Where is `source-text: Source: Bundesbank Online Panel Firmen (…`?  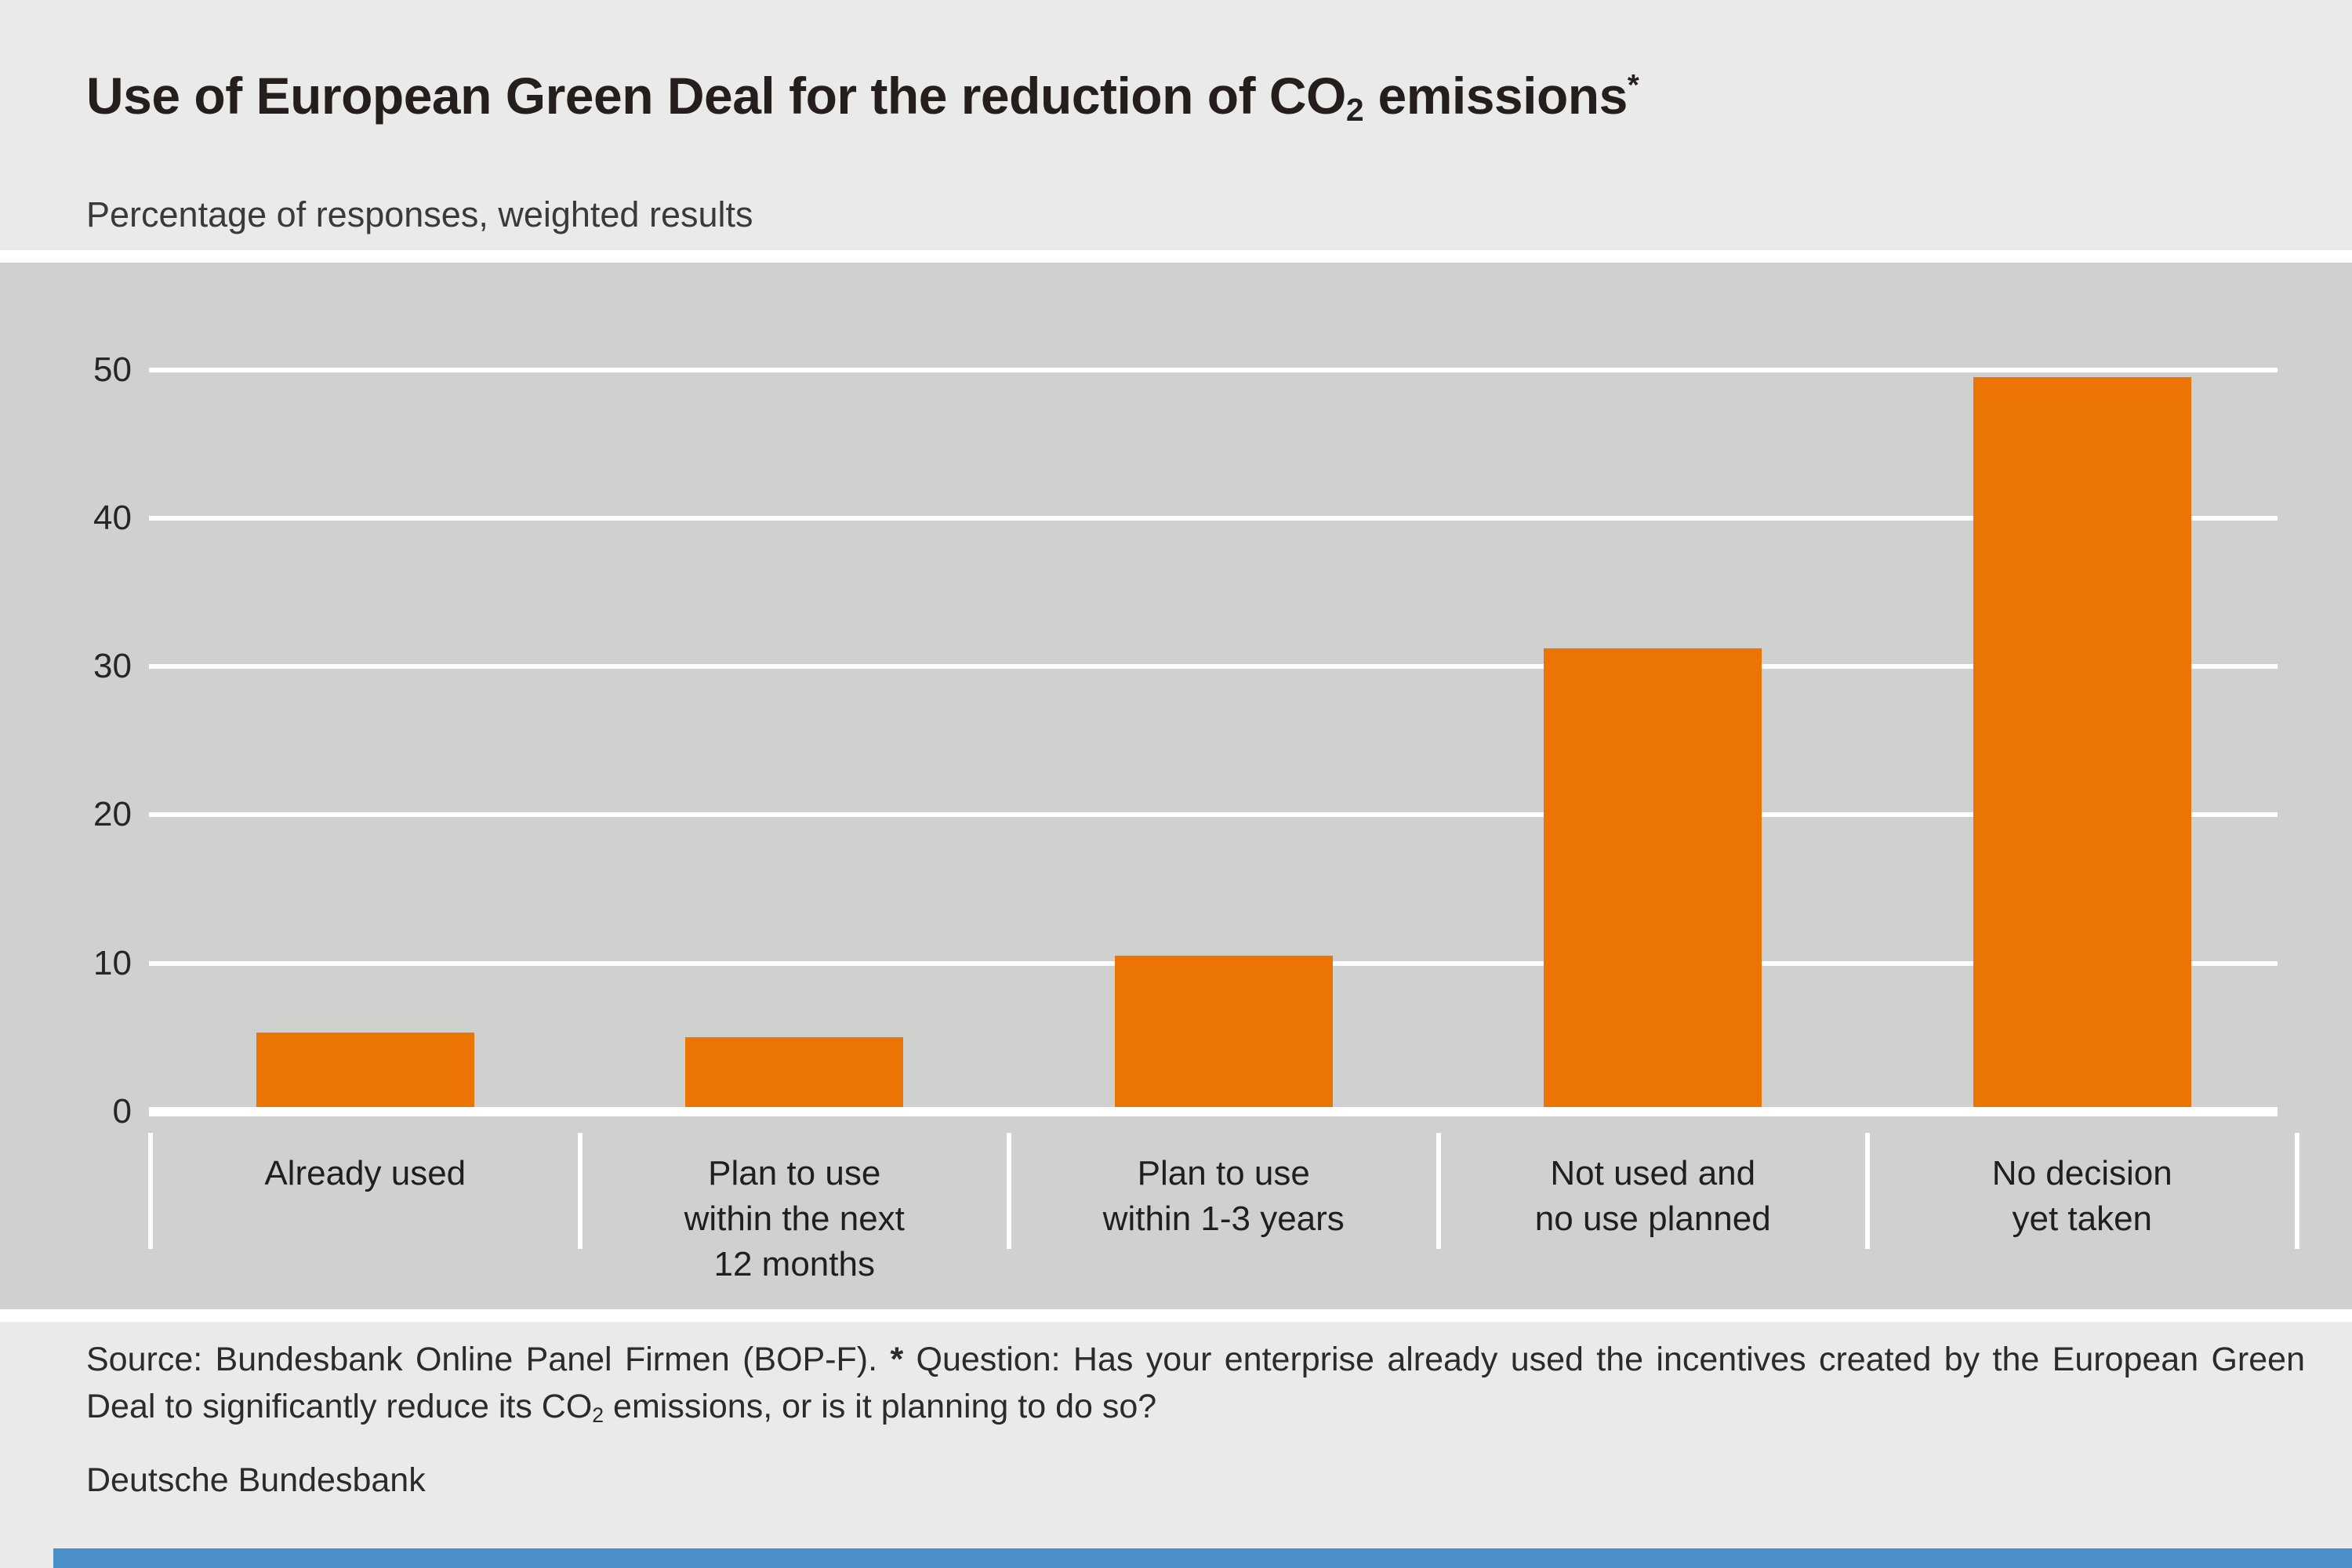 source-text: Source: Bundesbank Online Panel Firmen (… is located at coordinates (482, 1359).